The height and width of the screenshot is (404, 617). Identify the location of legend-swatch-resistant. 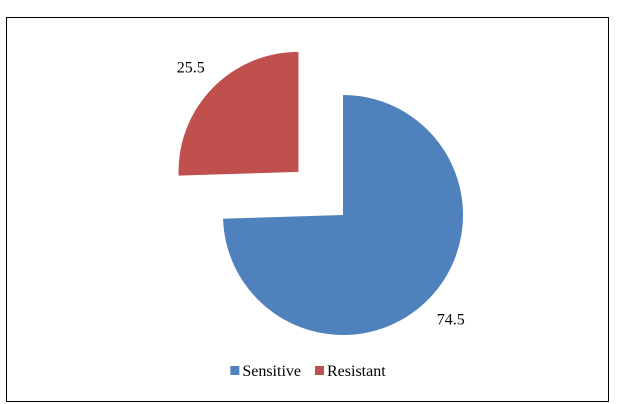
(319, 370).